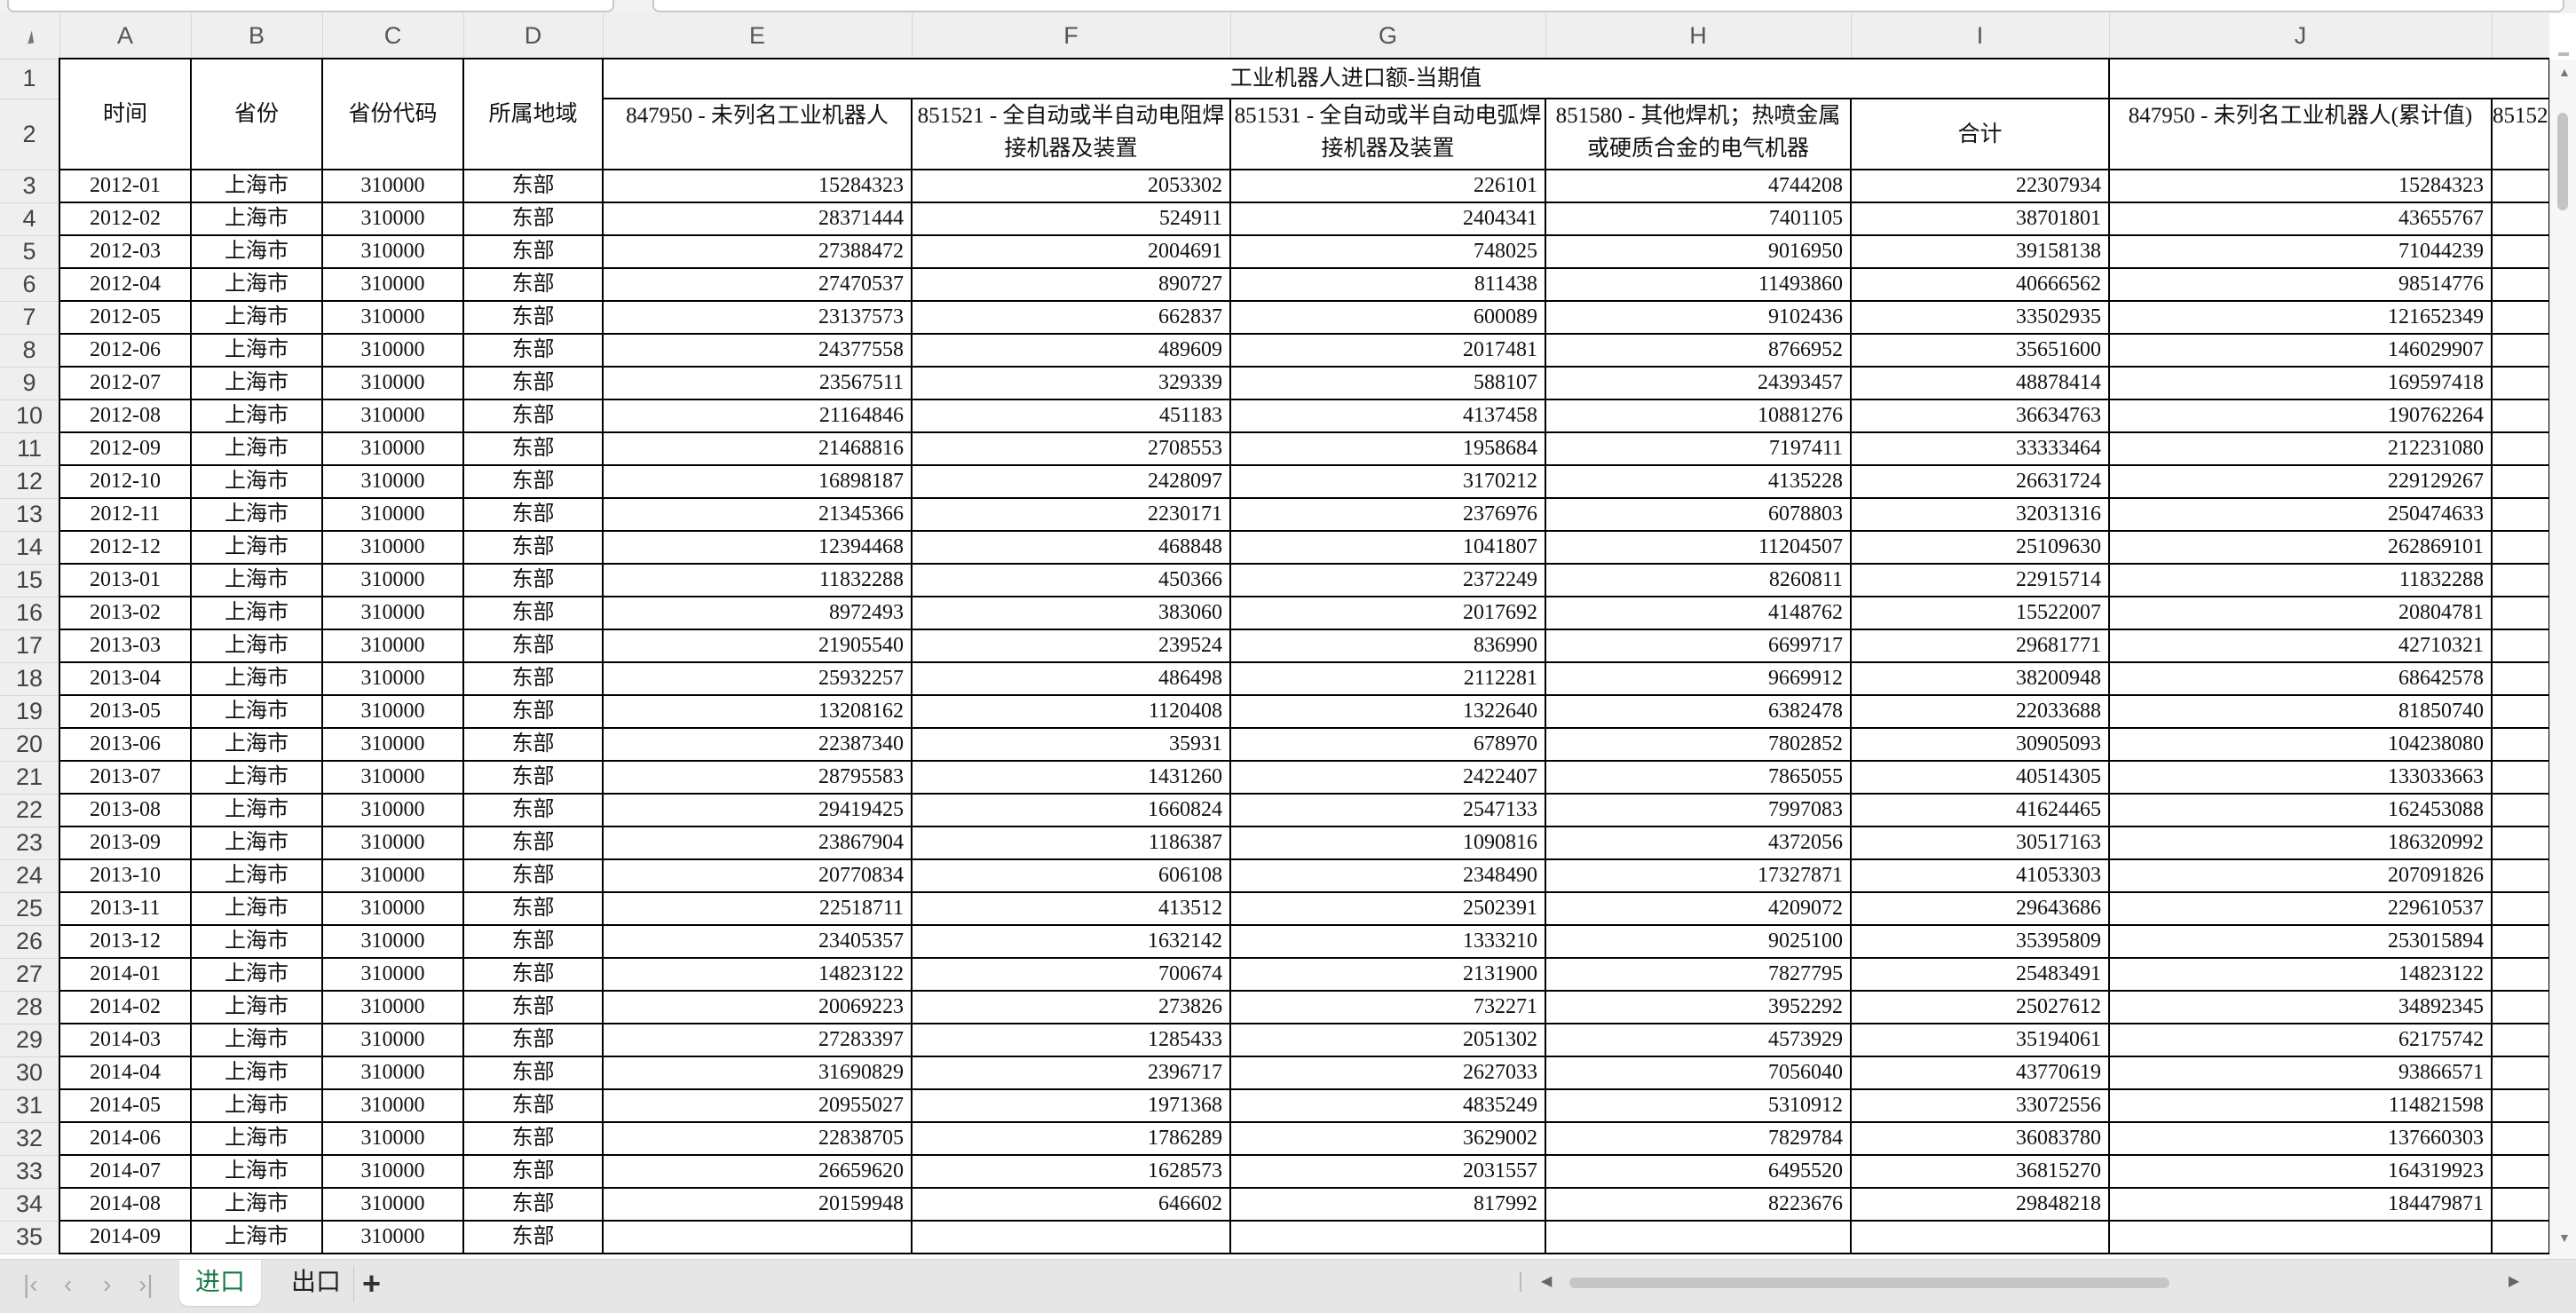 The image size is (2576, 1313). I want to click on cell-total: 40514305, so click(1980, 777).